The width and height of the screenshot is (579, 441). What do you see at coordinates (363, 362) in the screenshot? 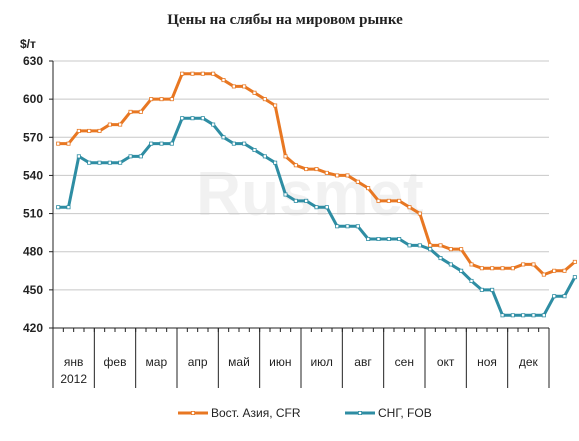
I see `month-label-7: авг` at bounding box center [363, 362].